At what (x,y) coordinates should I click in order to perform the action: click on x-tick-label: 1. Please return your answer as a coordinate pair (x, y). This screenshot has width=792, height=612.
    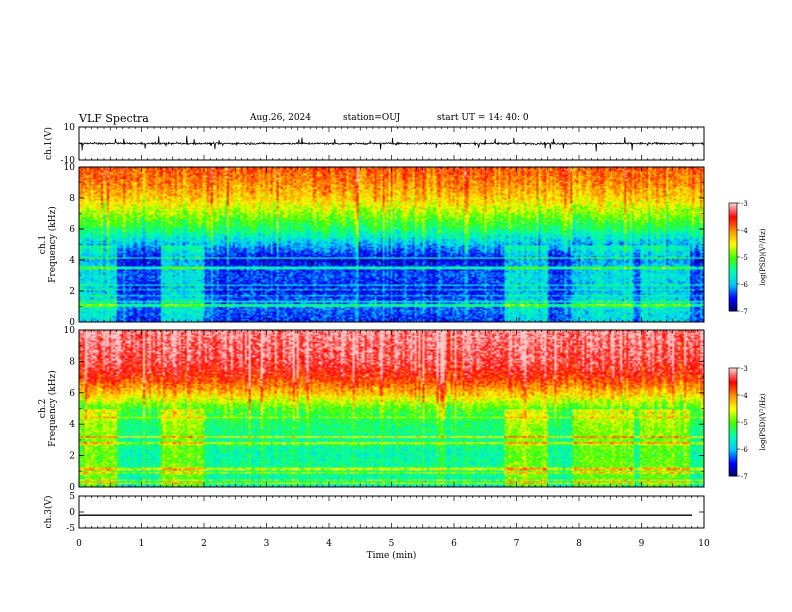
    Looking at the image, I should click on (142, 544).